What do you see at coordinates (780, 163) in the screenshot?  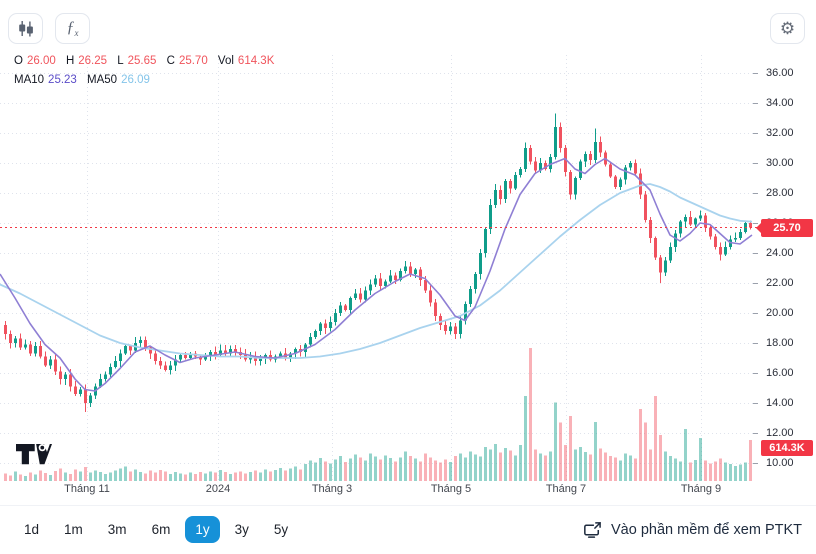 I see `price-tick-label: 30.00` at bounding box center [780, 163].